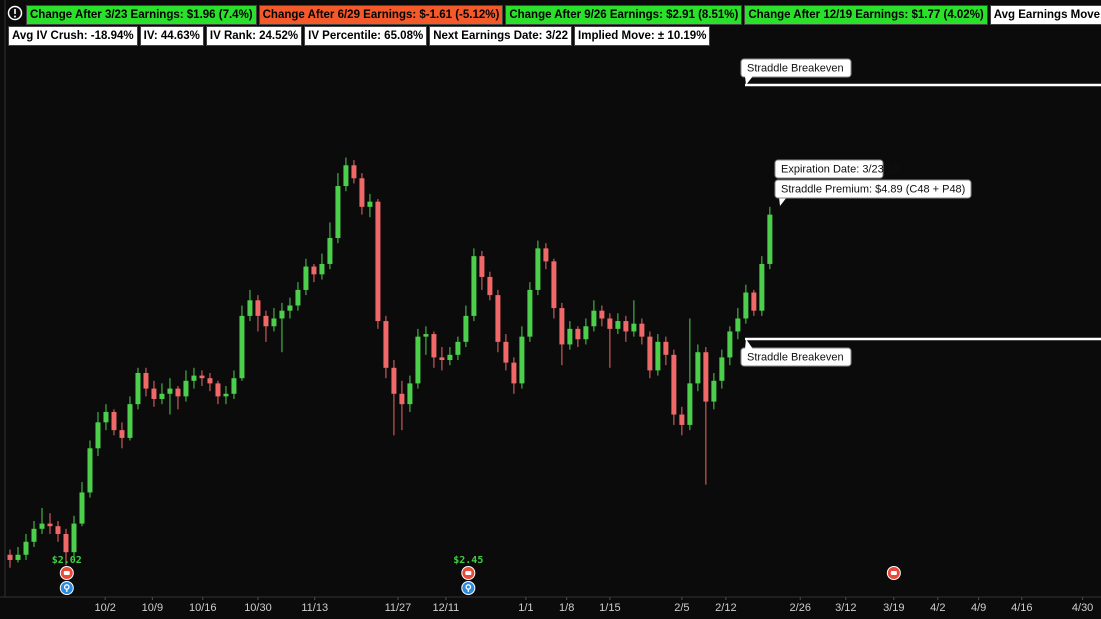  What do you see at coordinates (366, 36) in the screenshot?
I see `info-box: IV Percentile: 65.08%` at bounding box center [366, 36].